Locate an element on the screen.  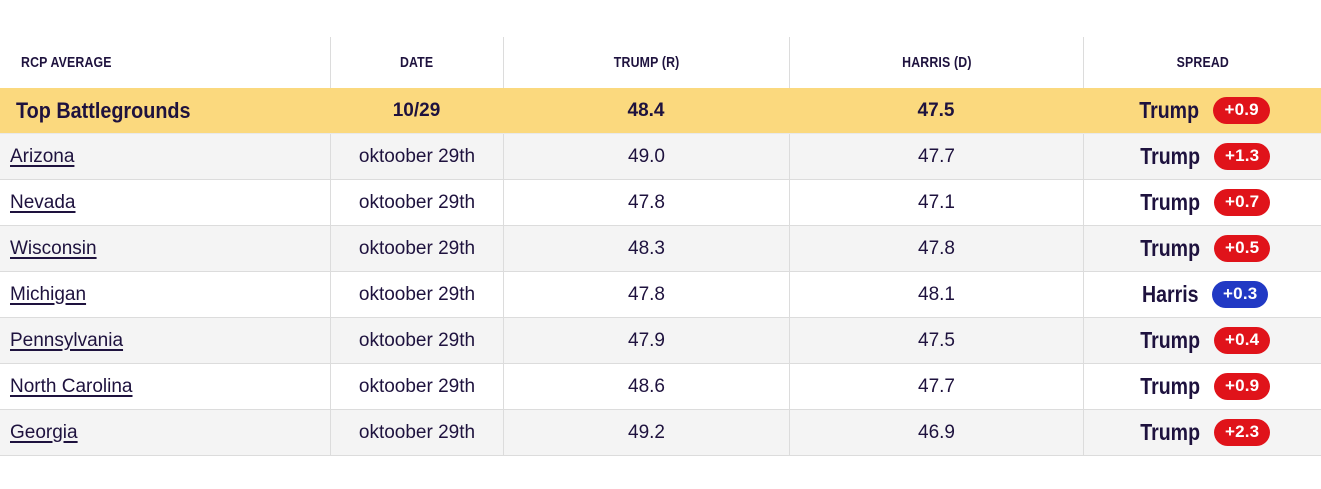
spread-group: Trump +2.3 is located at coordinates (1203, 432).